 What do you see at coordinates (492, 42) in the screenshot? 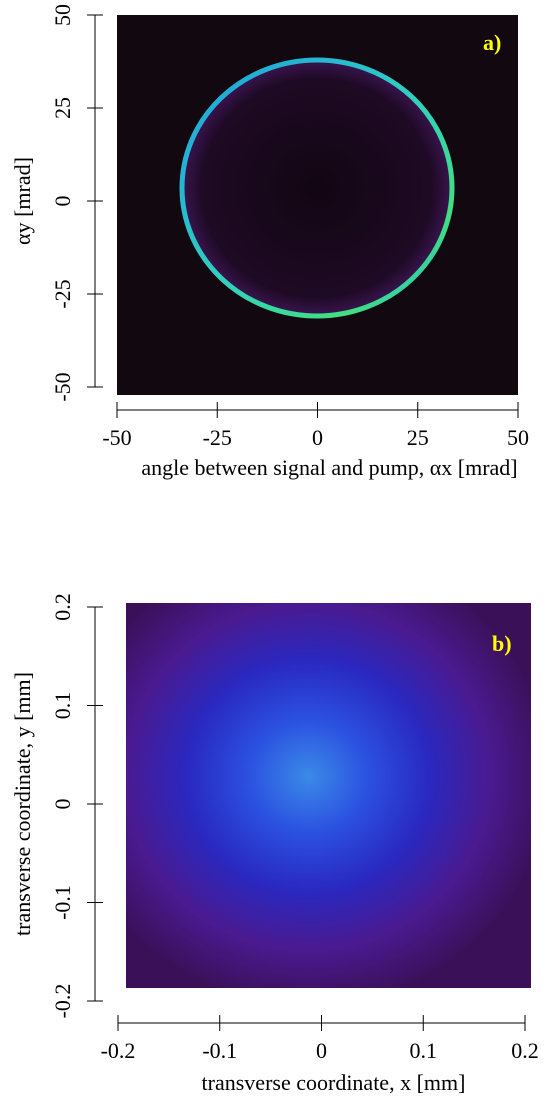
I see `panel-label: a)` at bounding box center [492, 42].